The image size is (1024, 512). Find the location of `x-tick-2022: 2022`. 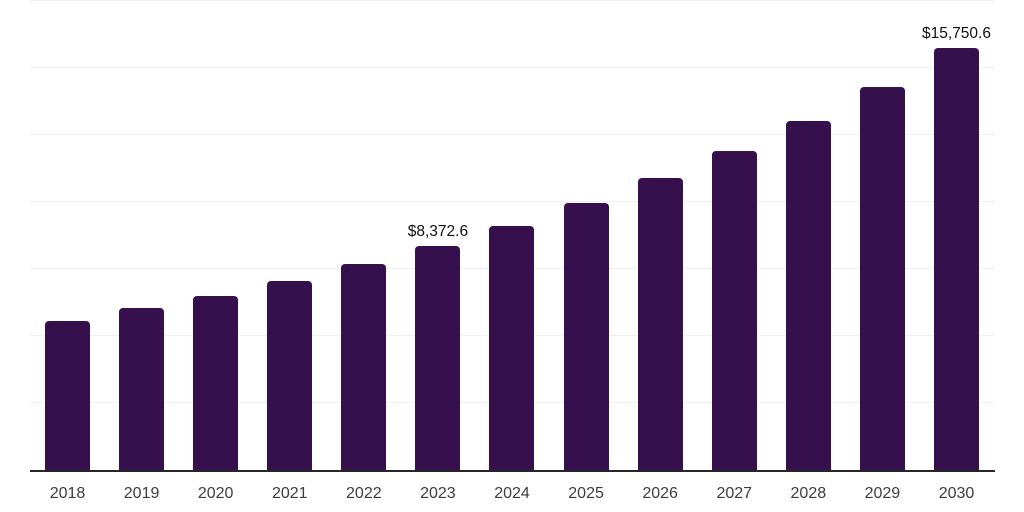

x-tick-2022: 2022 is located at coordinates (364, 493).